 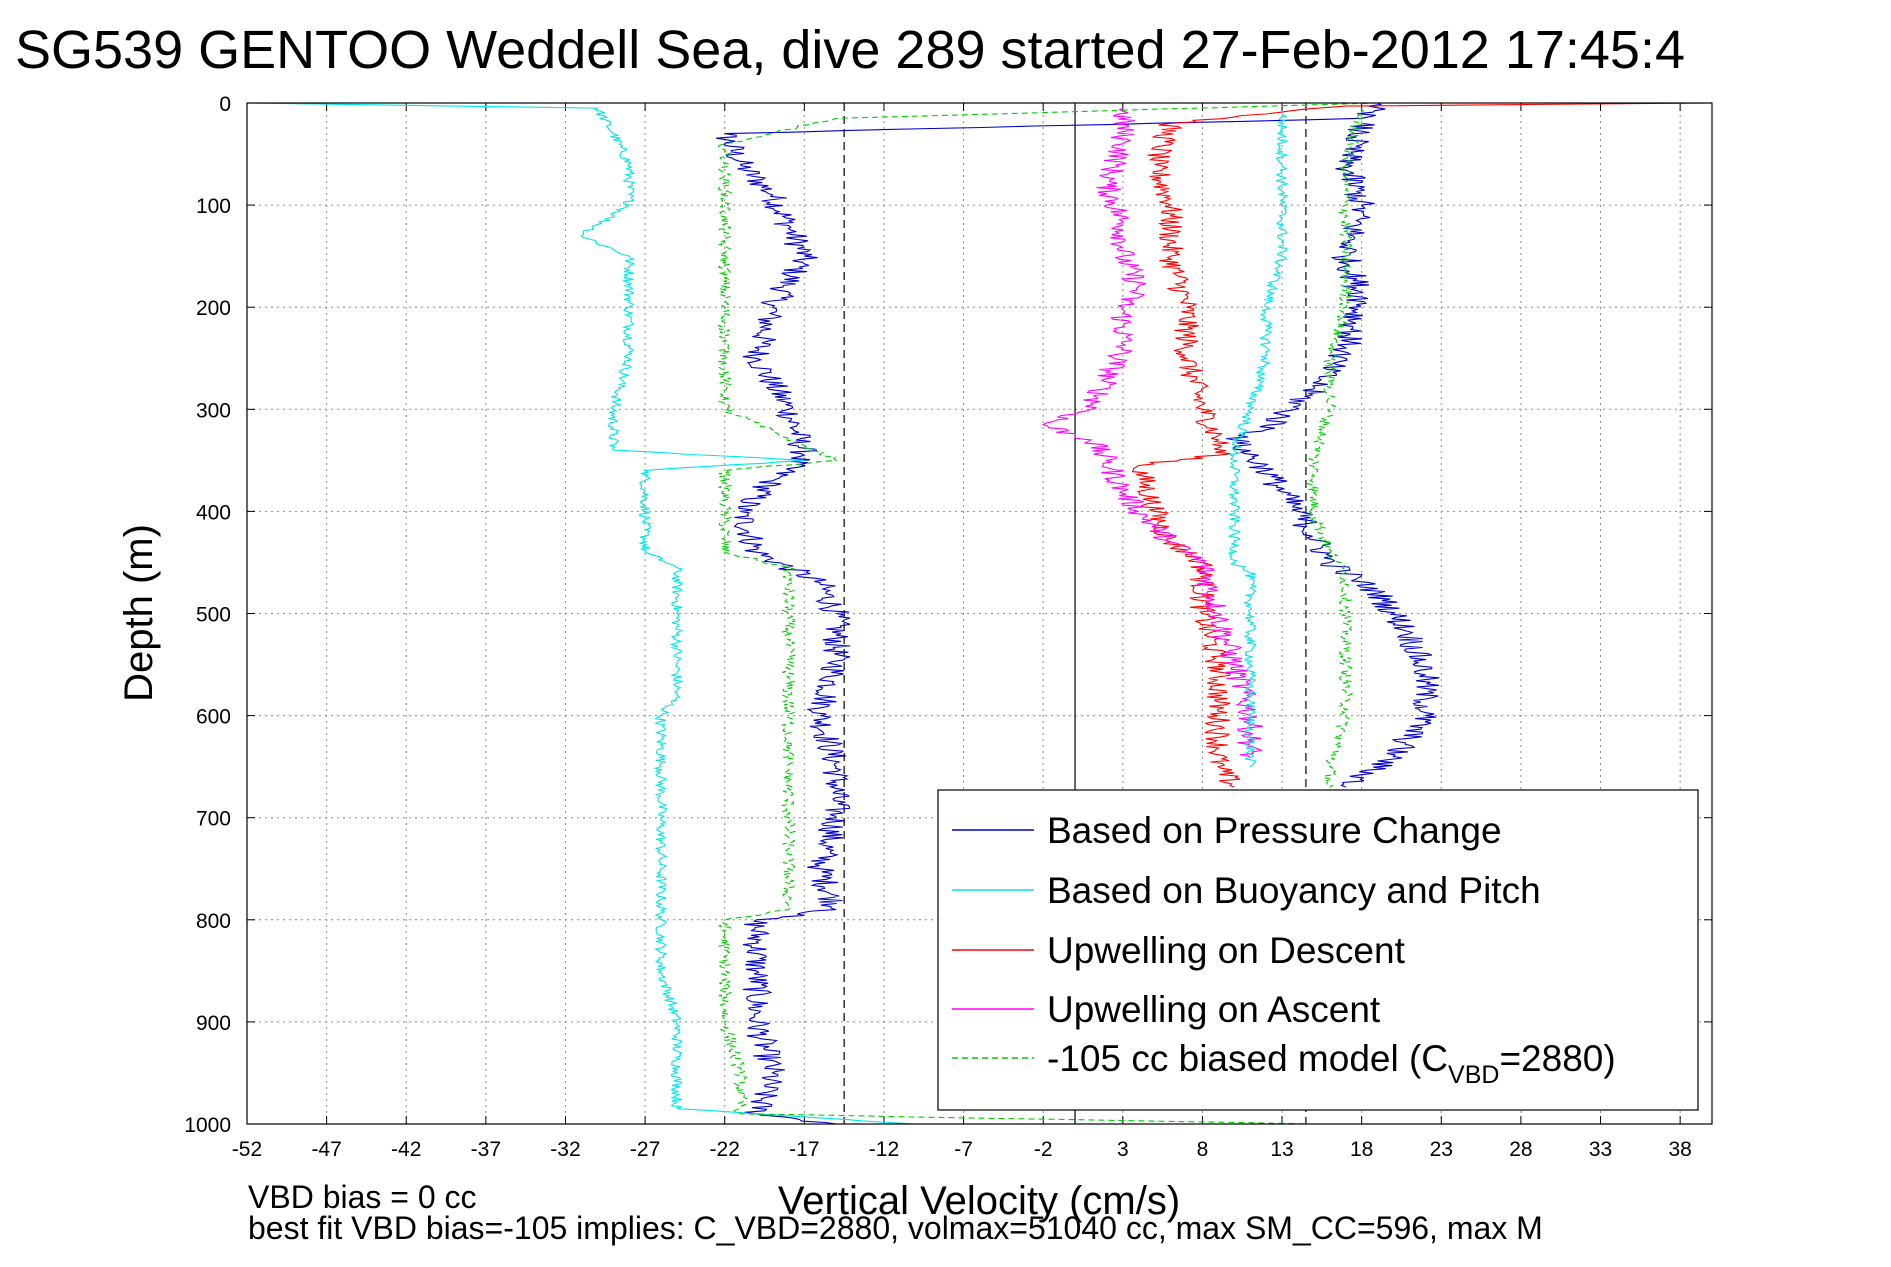 I want to click on y-tick-label: 800, so click(x=213, y=921).